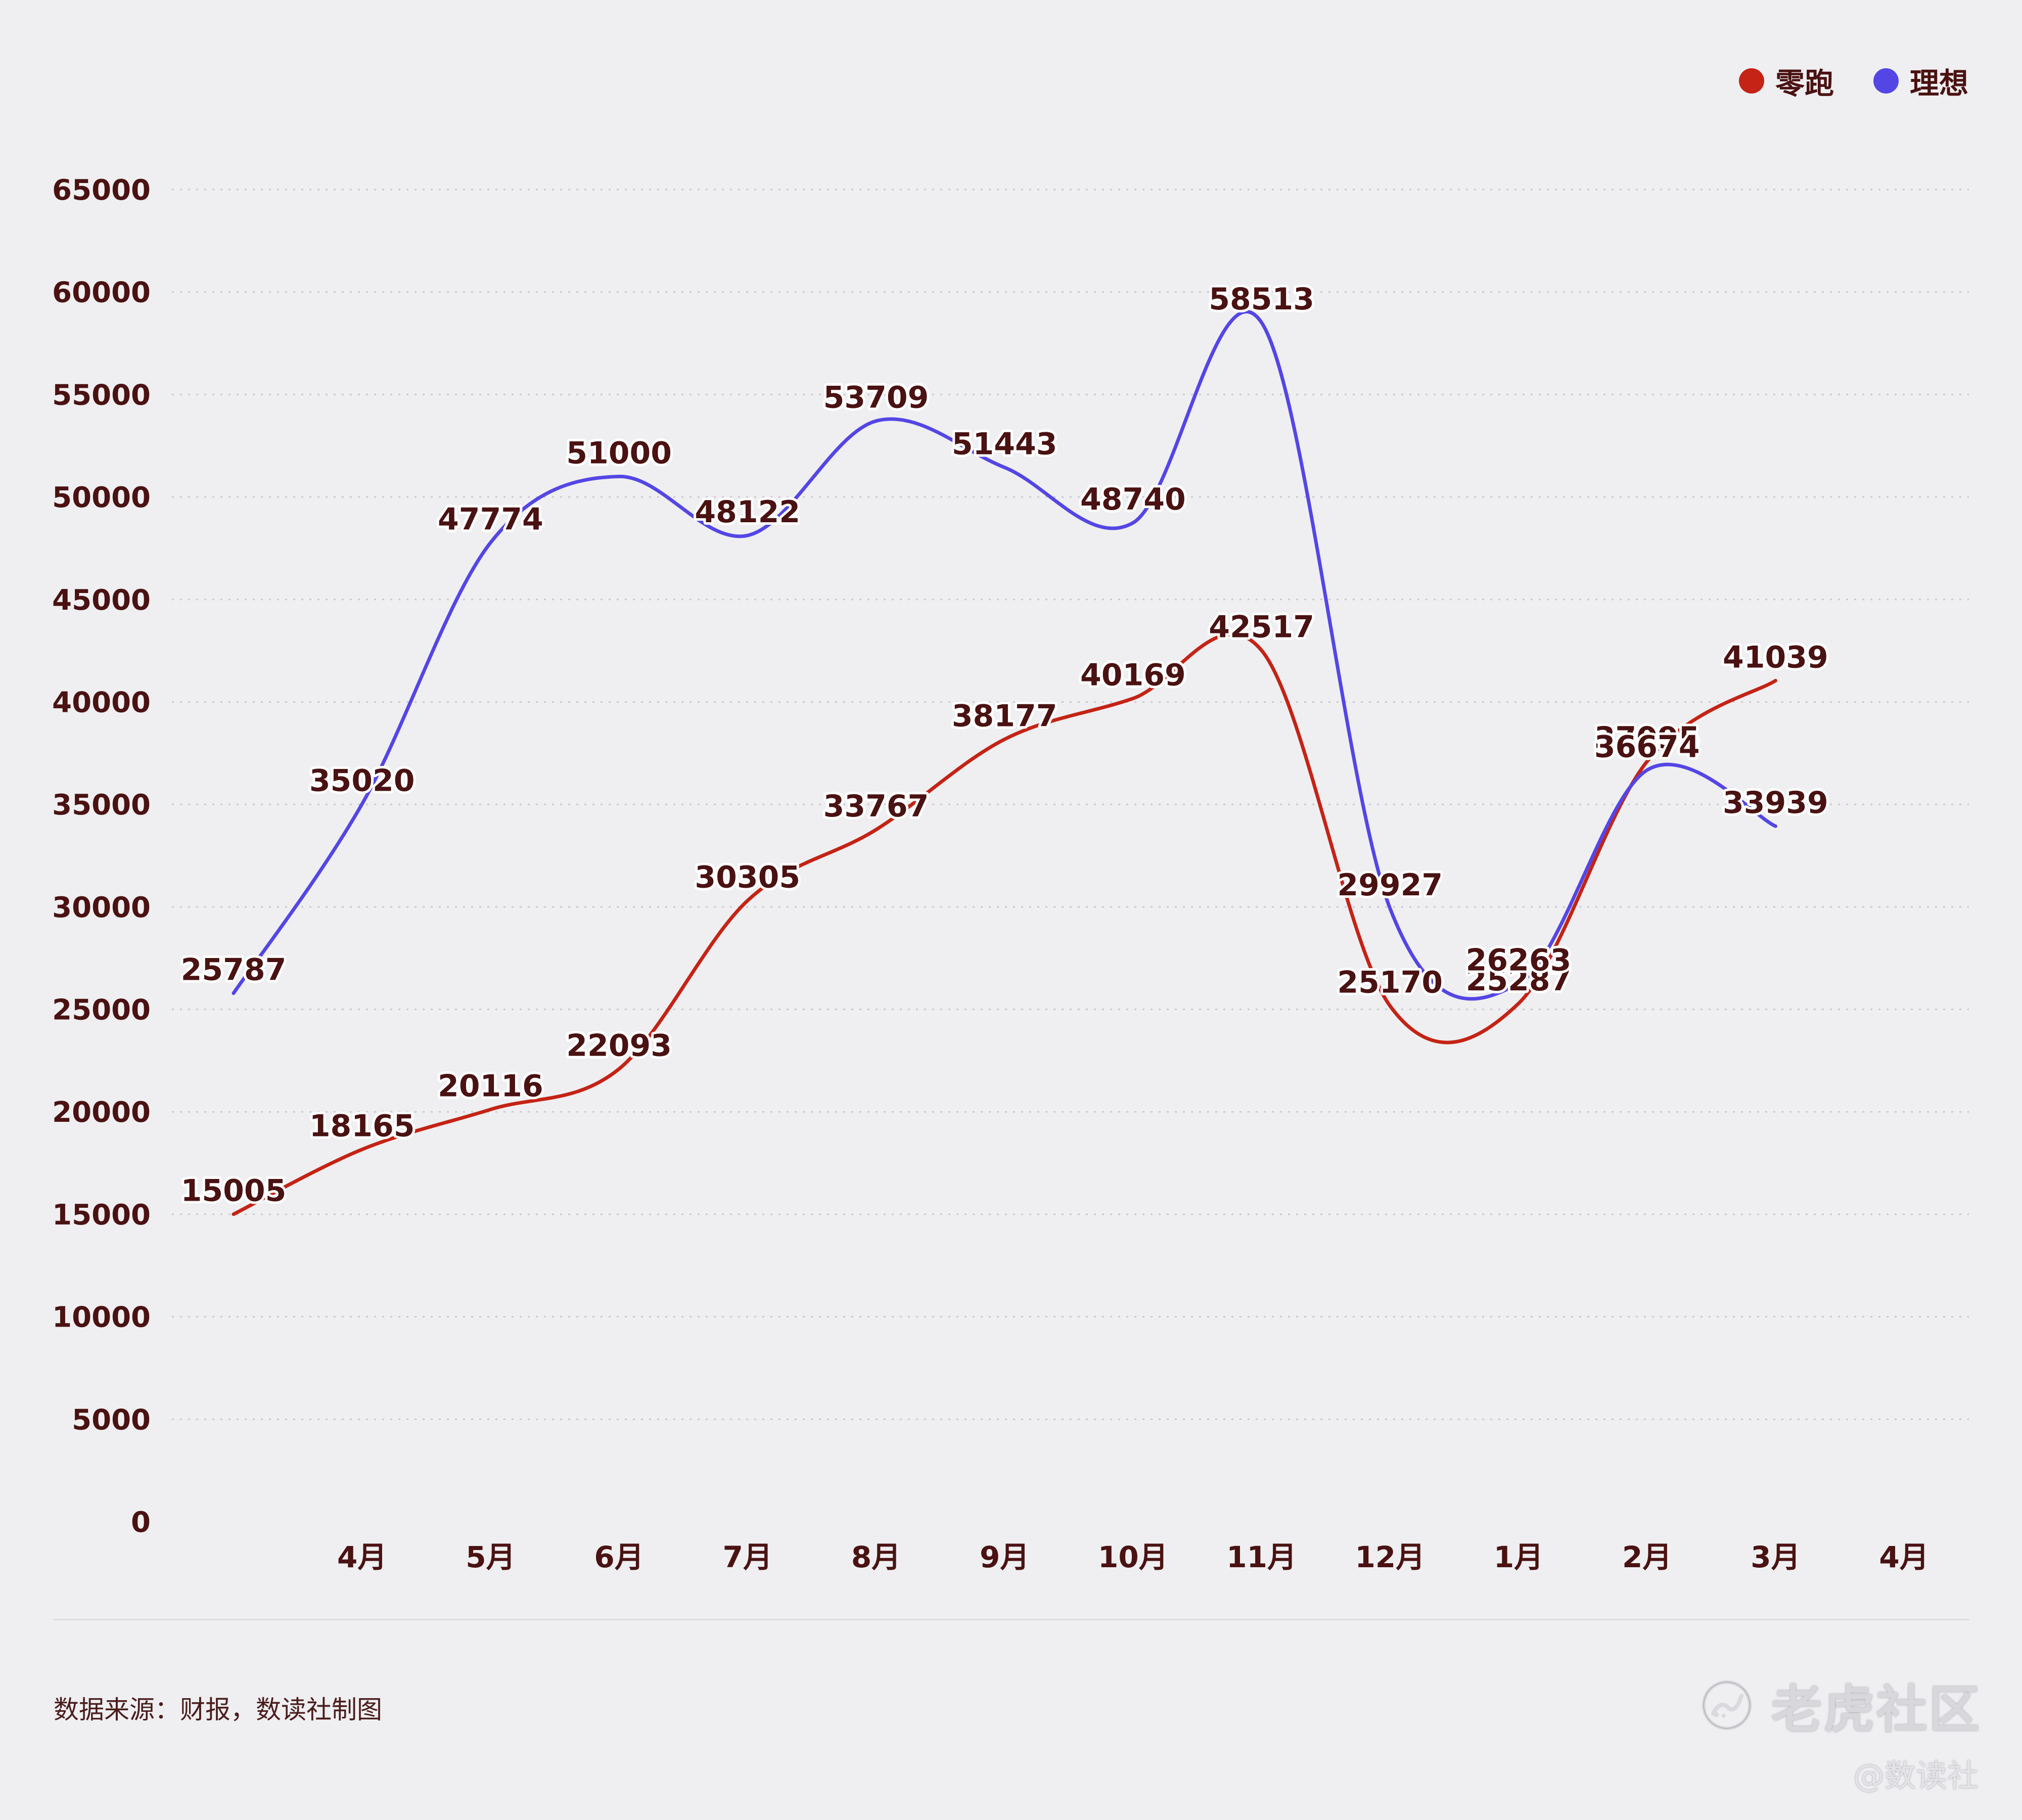  Describe the element at coordinates (218, 1709) in the screenshot. I see `data-source-note: 数据来源：财报，数读社制图` at that location.